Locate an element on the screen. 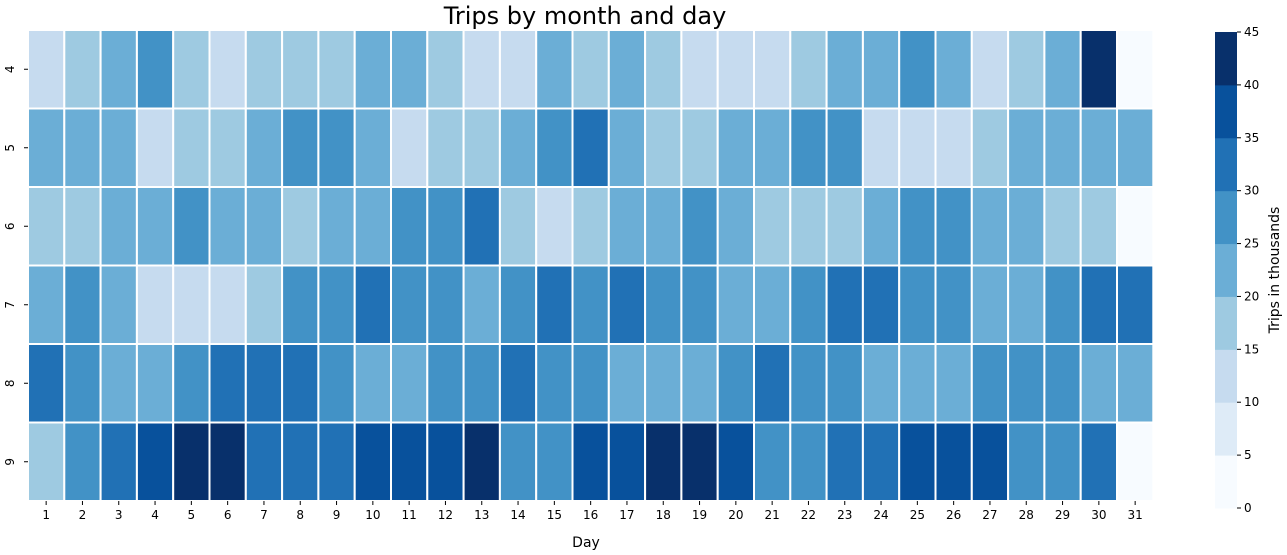 Image resolution: width=1287 pixels, height=555 pixels. x-tick-label: 13 is located at coordinates (481, 515).